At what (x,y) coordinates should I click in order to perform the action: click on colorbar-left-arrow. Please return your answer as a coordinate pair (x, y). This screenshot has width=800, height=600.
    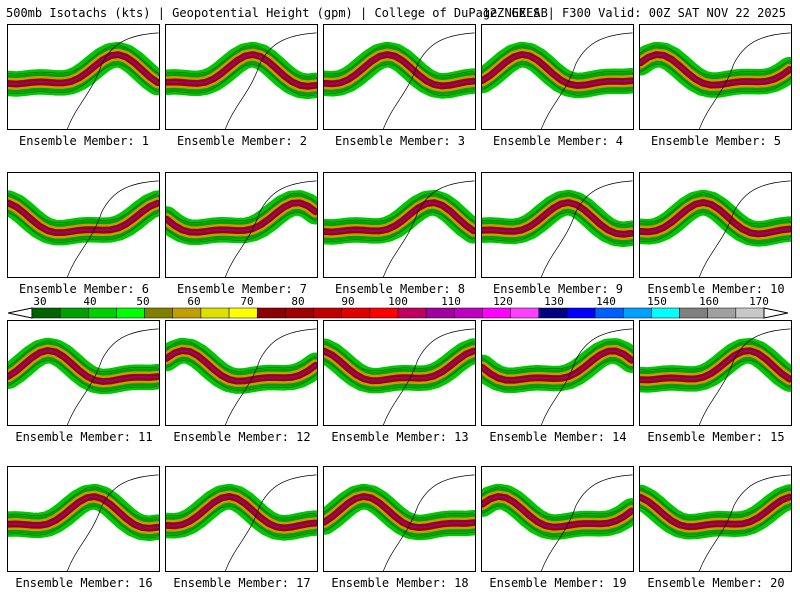
    Looking at the image, I should click on (20, 313).